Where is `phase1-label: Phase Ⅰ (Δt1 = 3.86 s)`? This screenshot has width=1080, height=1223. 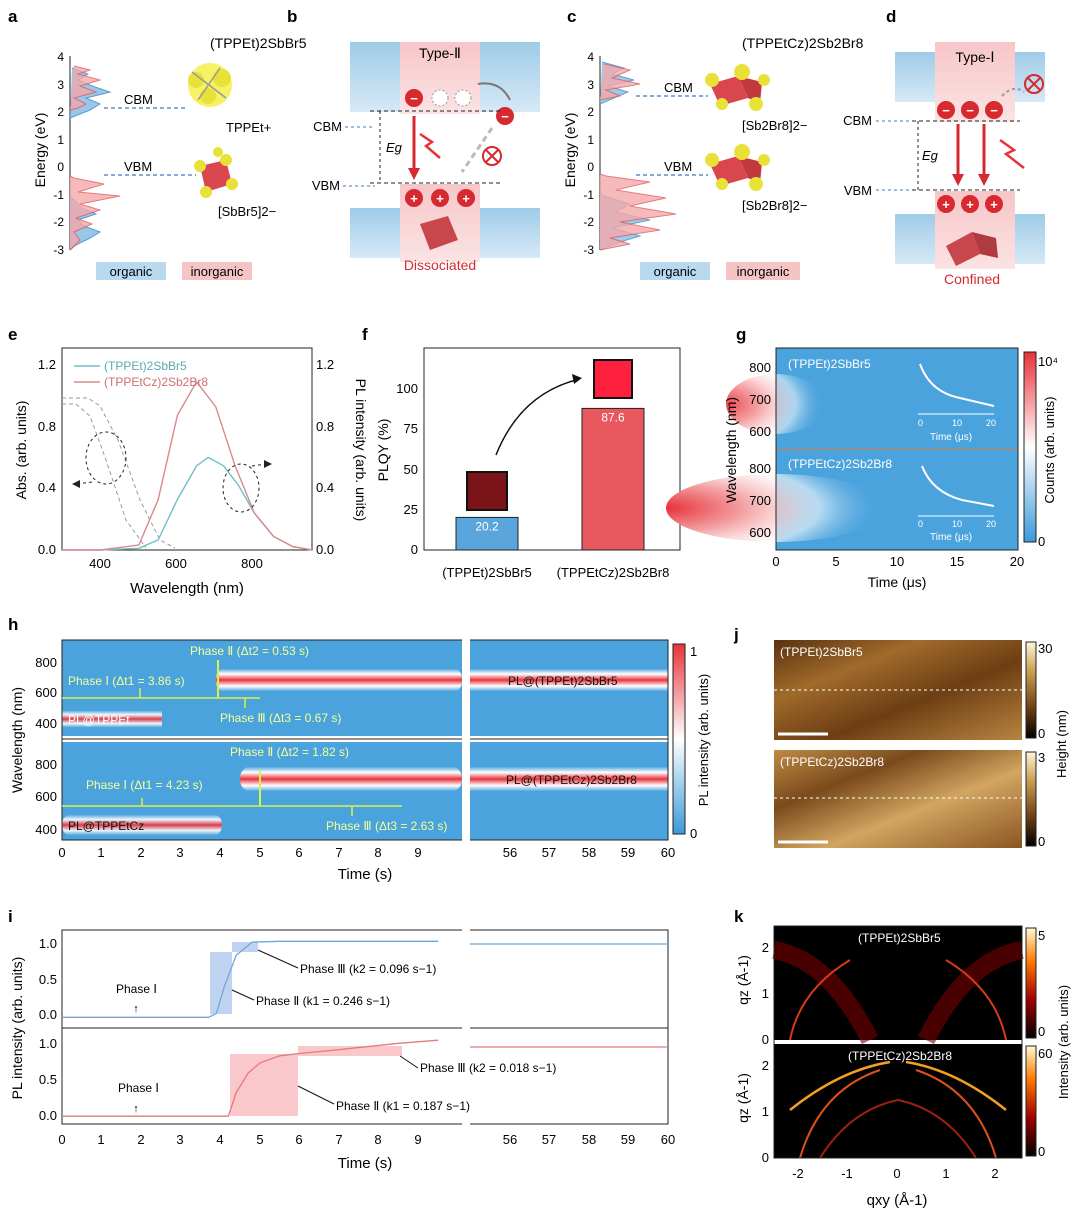 phase1-label: Phase Ⅰ (Δt1 = 3.86 s) is located at coordinates (126, 681).